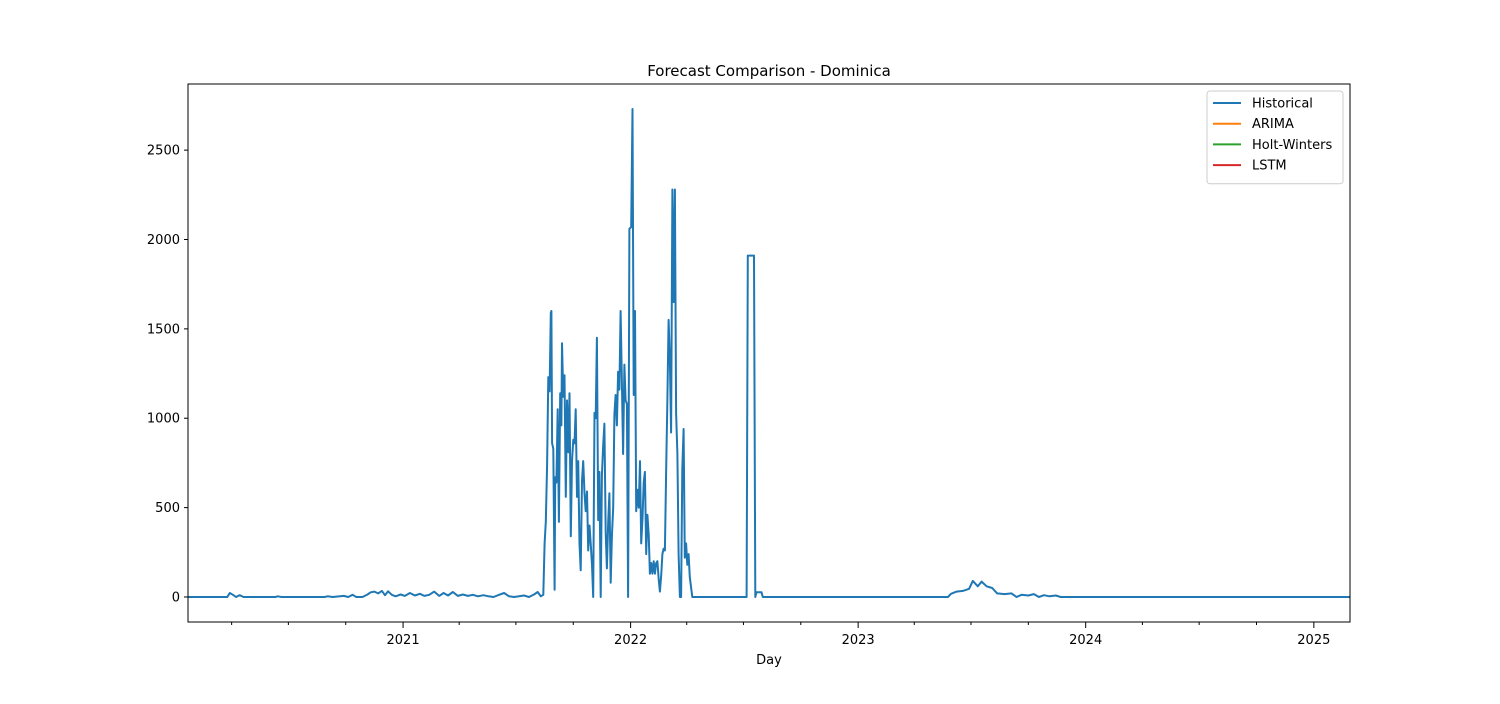 The width and height of the screenshot is (1500, 704). Describe the element at coordinates (1273, 124) in the screenshot. I see `legend-label: ARIMA` at that location.